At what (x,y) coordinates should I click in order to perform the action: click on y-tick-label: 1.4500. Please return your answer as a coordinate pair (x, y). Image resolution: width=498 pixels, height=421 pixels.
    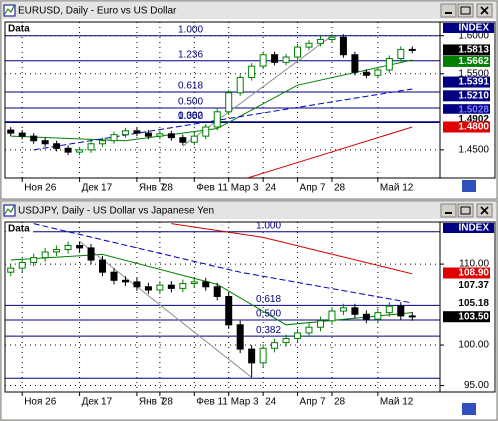
    Looking at the image, I should click on (473, 149).